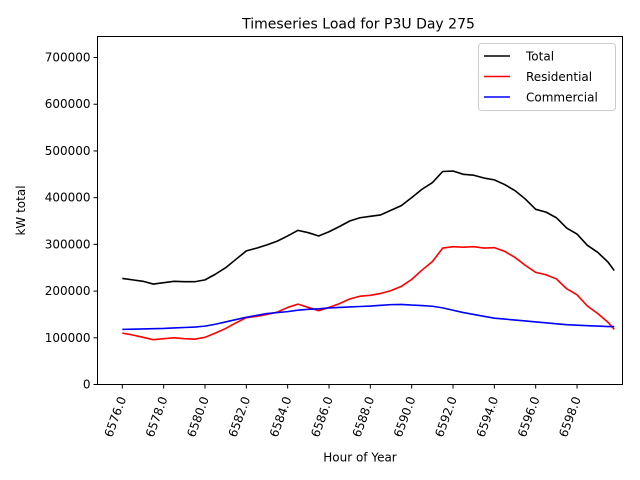  What do you see at coordinates (87, 385) in the screenshot?
I see `y-tick-label: 0` at bounding box center [87, 385].